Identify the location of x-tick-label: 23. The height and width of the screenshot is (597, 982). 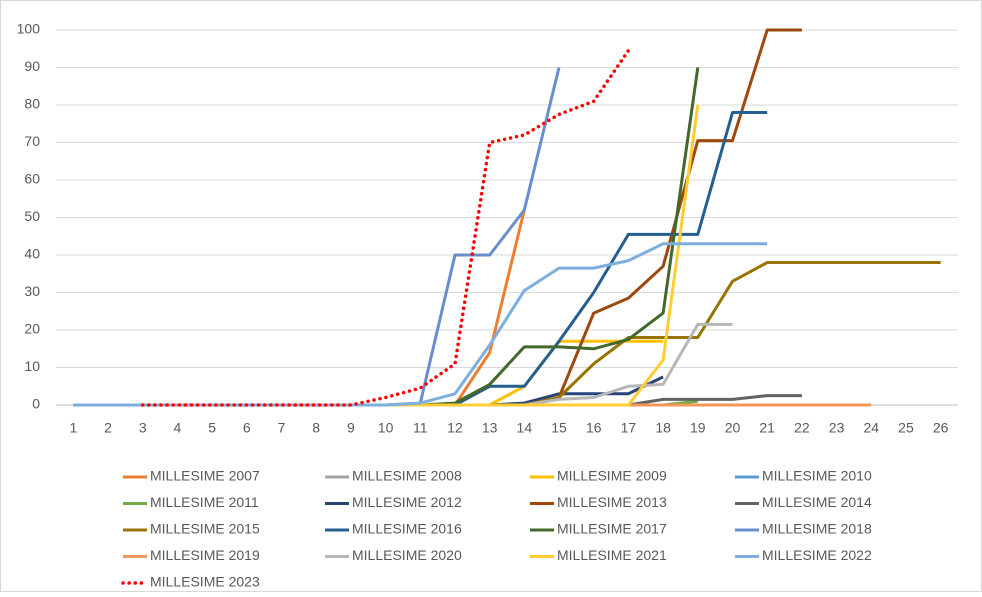
(837, 428).